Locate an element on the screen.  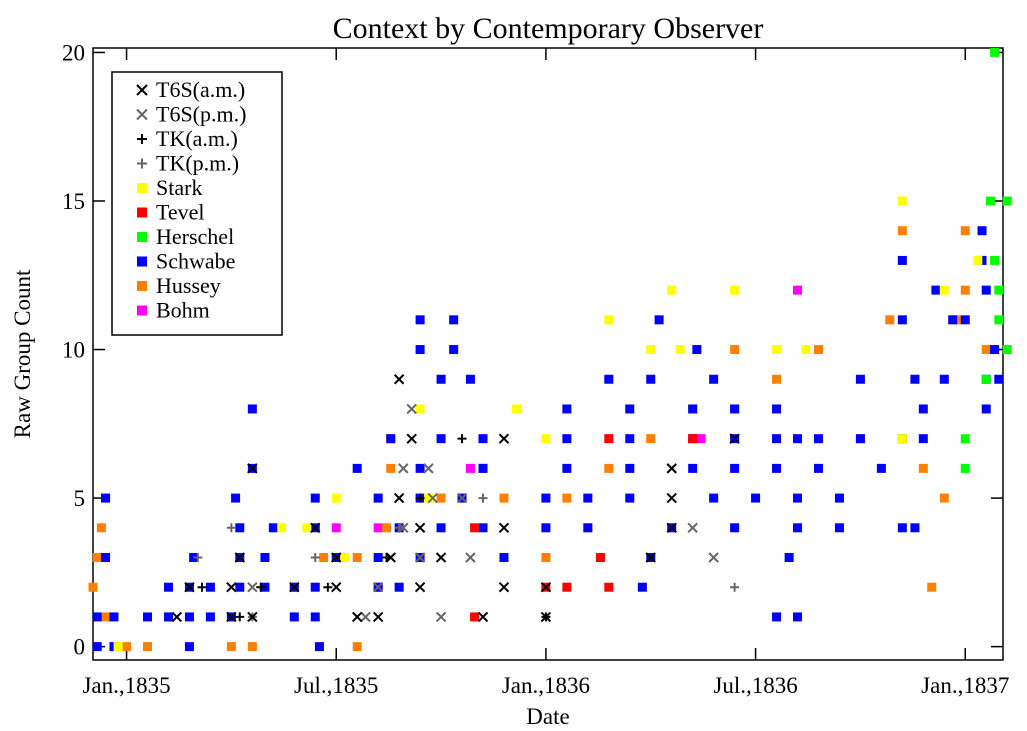
legend-label: Bohm is located at coordinates (183, 310).